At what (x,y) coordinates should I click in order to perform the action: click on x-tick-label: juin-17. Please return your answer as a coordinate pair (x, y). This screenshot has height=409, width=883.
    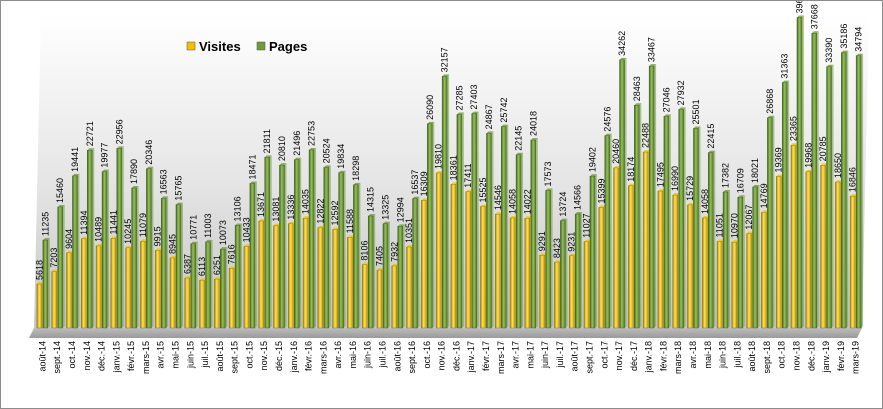
    Looking at the image, I should click on (545, 355).